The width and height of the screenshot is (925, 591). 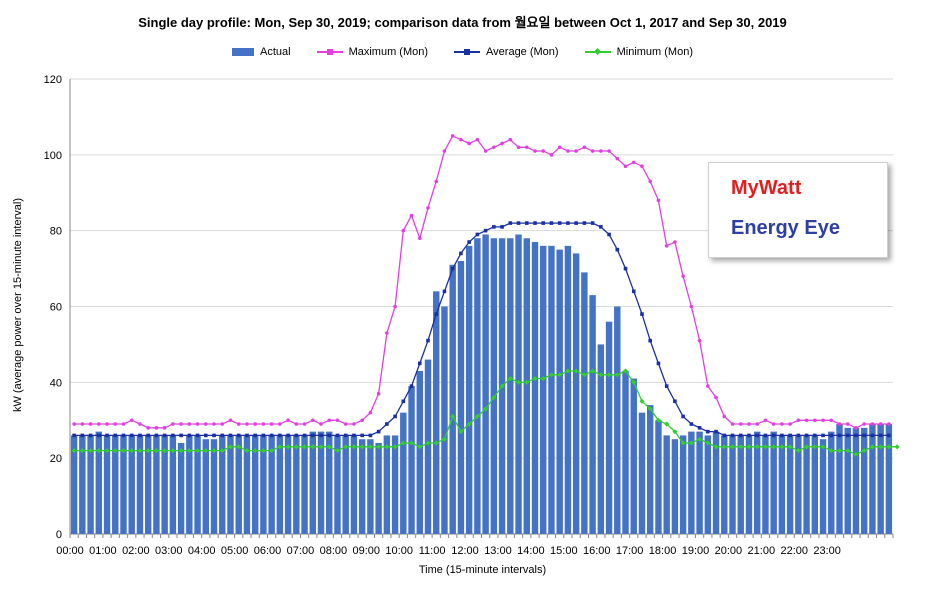 I want to click on x-tick-label: 19:00, so click(x=696, y=551).